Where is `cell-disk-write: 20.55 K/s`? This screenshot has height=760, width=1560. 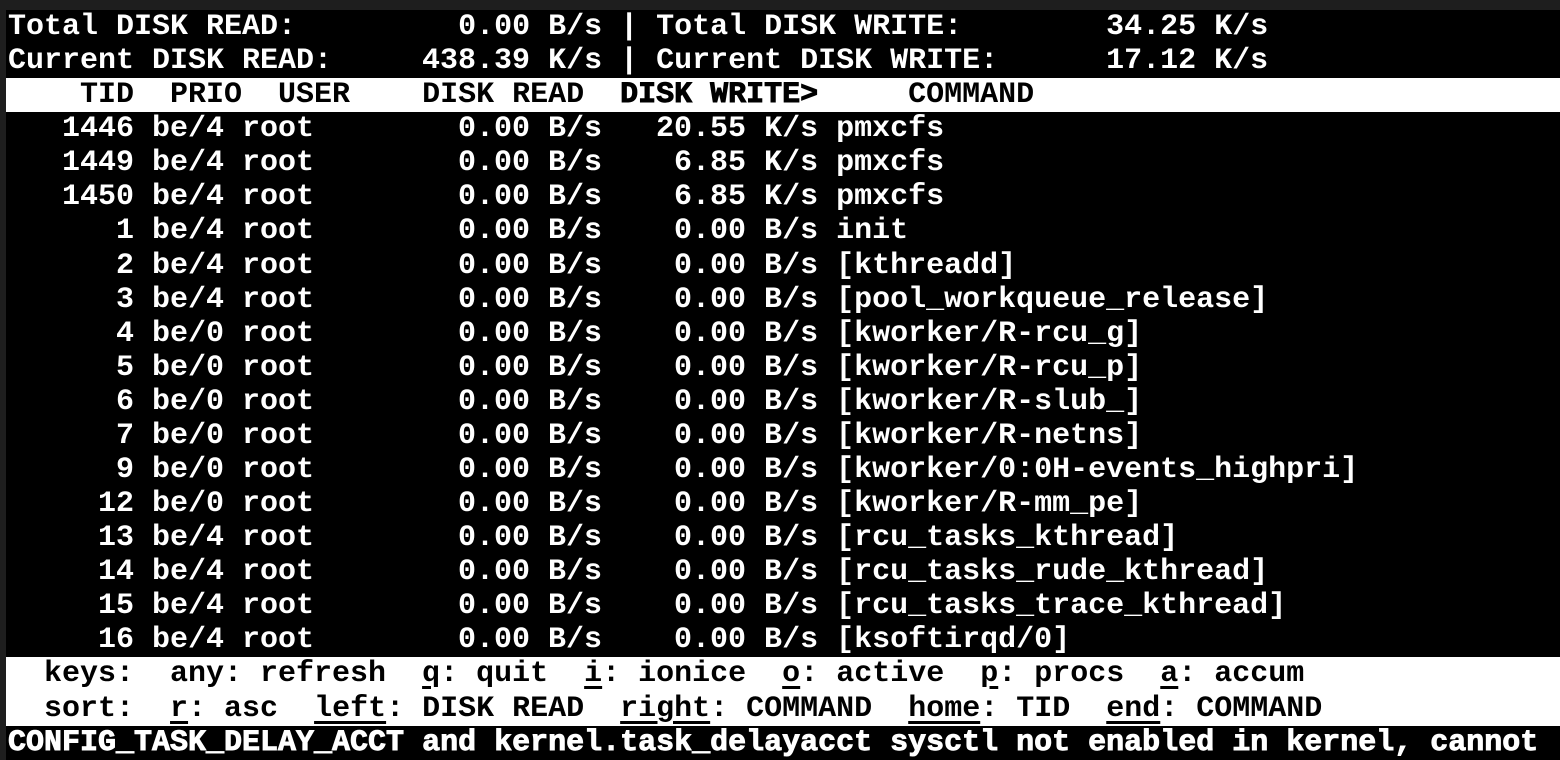
cell-disk-write: 20.55 K/s is located at coordinates (737, 129).